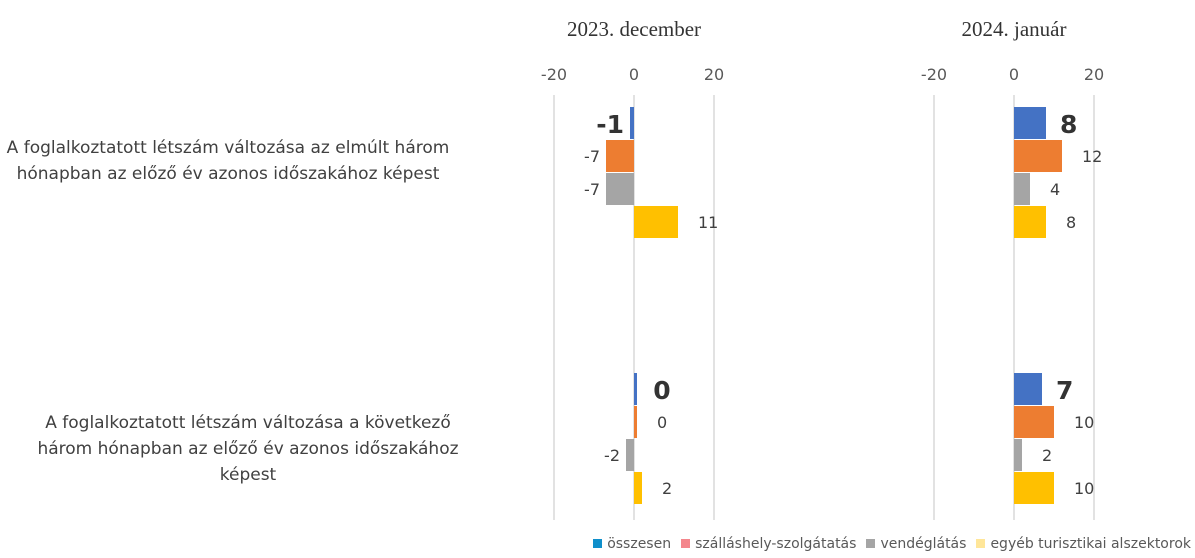 The image size is (1195, 558). I want to click on data-label: -1, so click(610, 124).